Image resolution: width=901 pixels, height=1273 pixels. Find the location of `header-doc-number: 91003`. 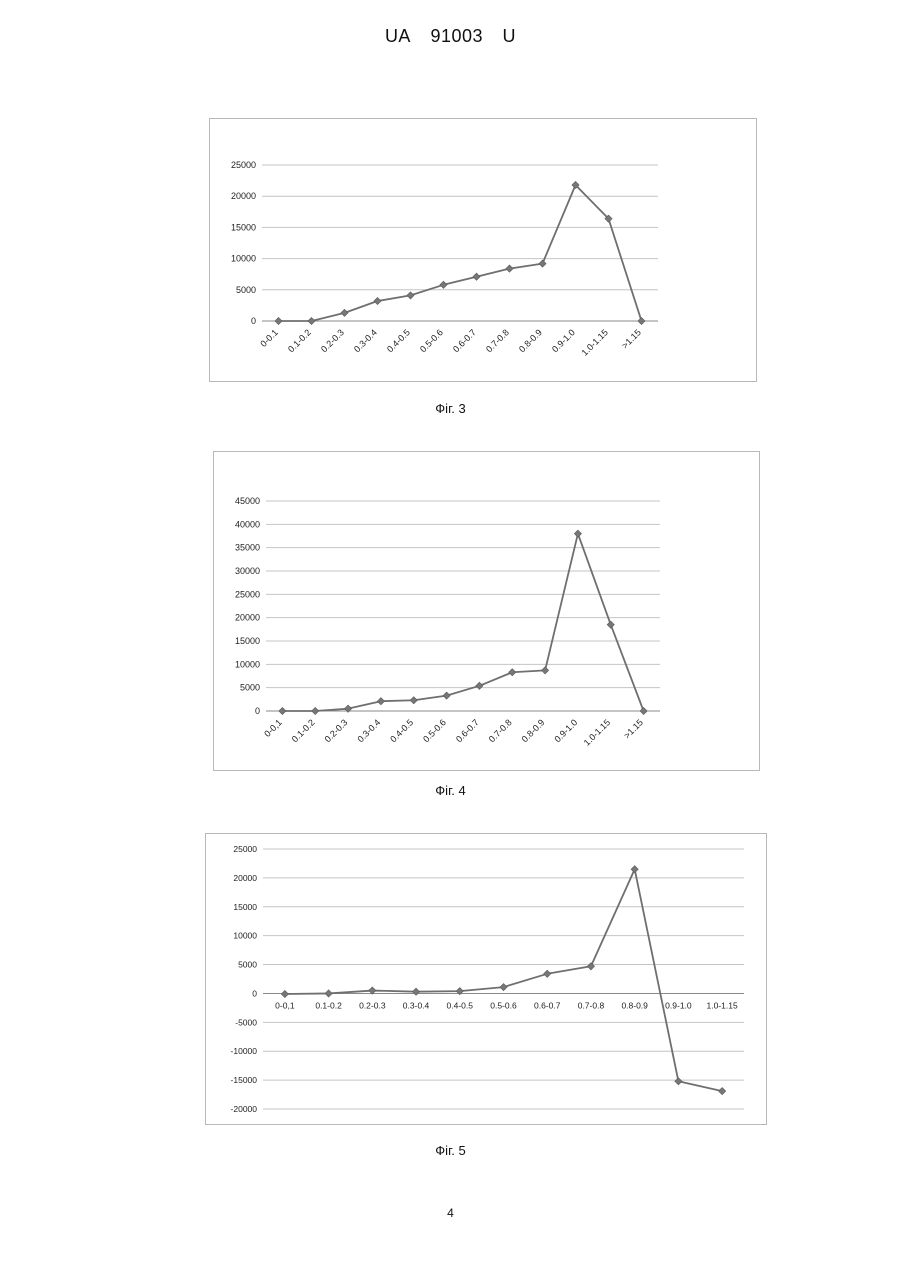

header-doc-number: 91003 is located at coordinates (456, 36).